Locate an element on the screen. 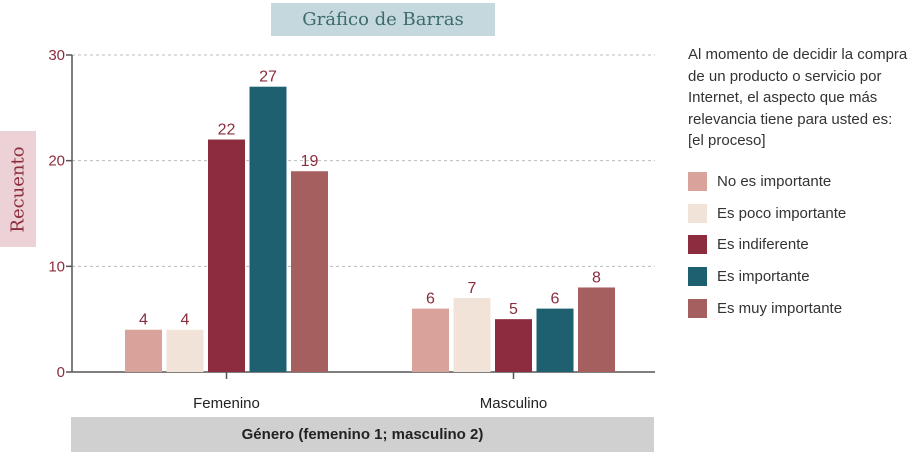 The width and height of the screenshot is (915, 452). legend-item: No es importante is located at coordinates (798, 182).